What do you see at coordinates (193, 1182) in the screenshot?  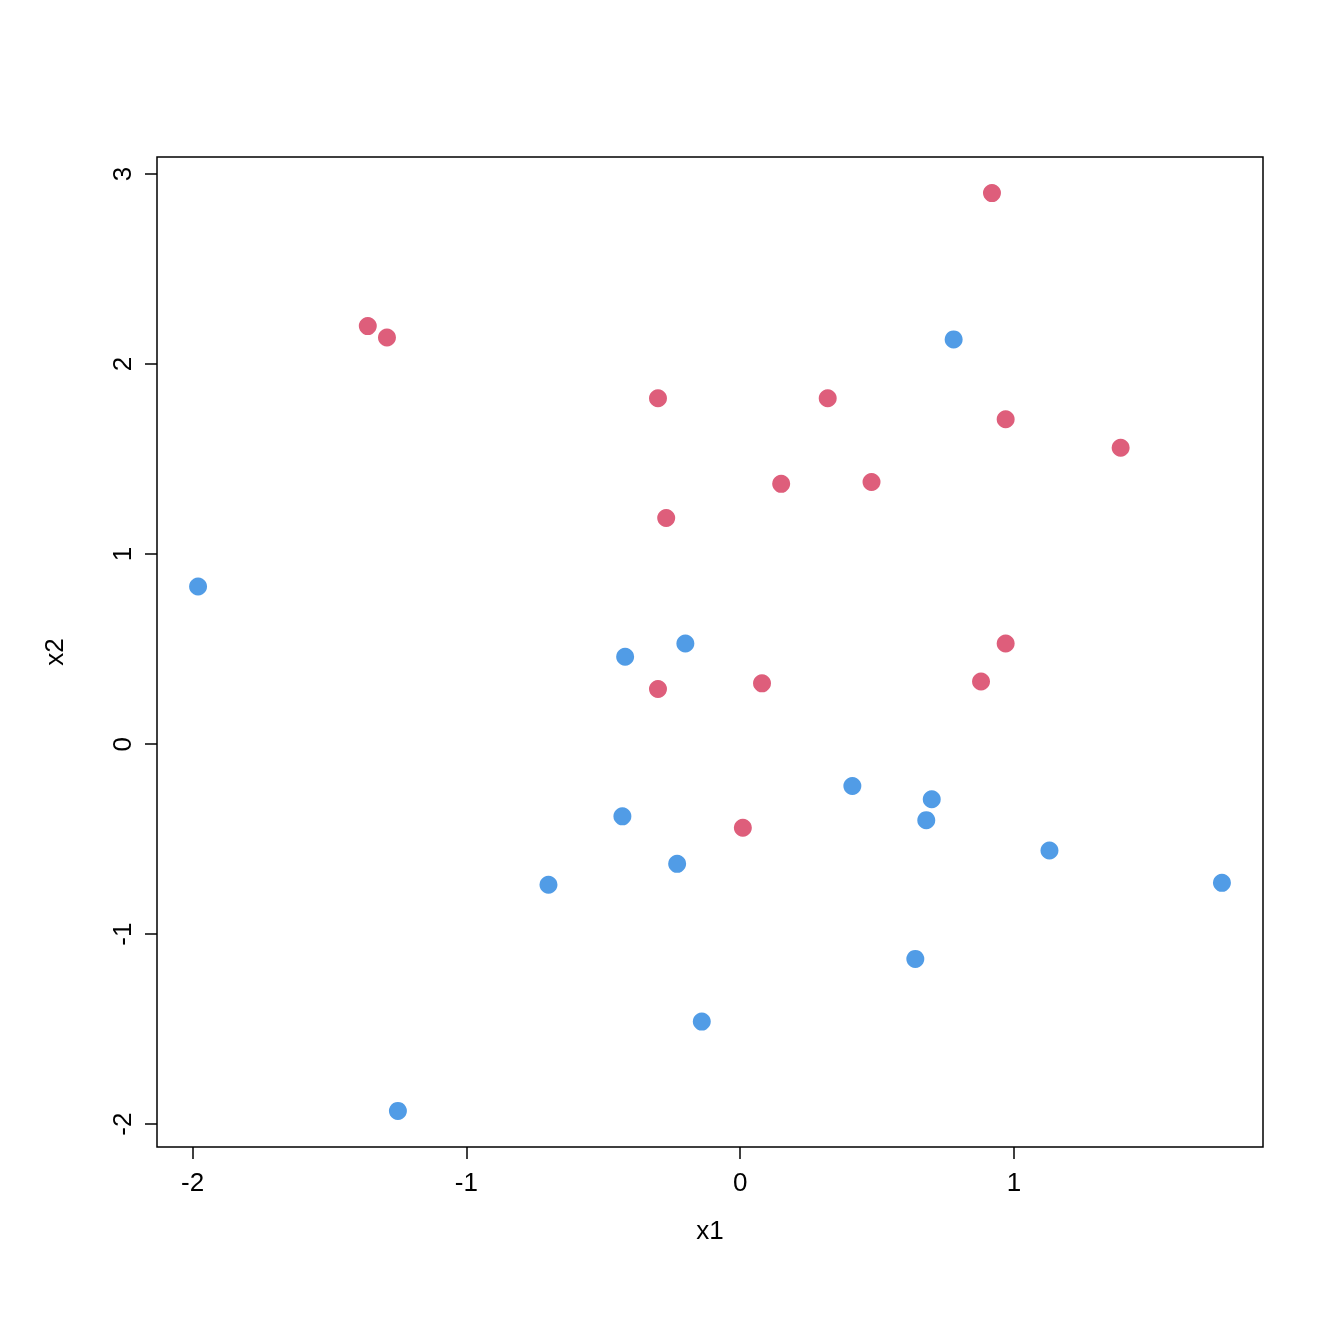 I see `x-tick-label: -2` at bounding box center [193, 1182].